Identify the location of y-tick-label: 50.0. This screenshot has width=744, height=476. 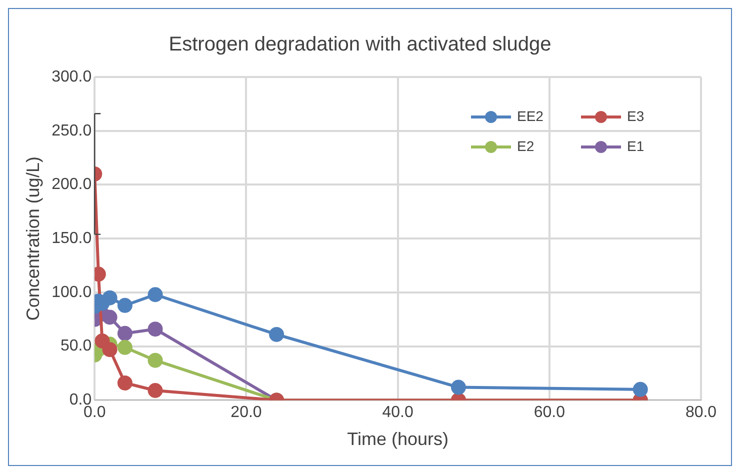
(76, 346).